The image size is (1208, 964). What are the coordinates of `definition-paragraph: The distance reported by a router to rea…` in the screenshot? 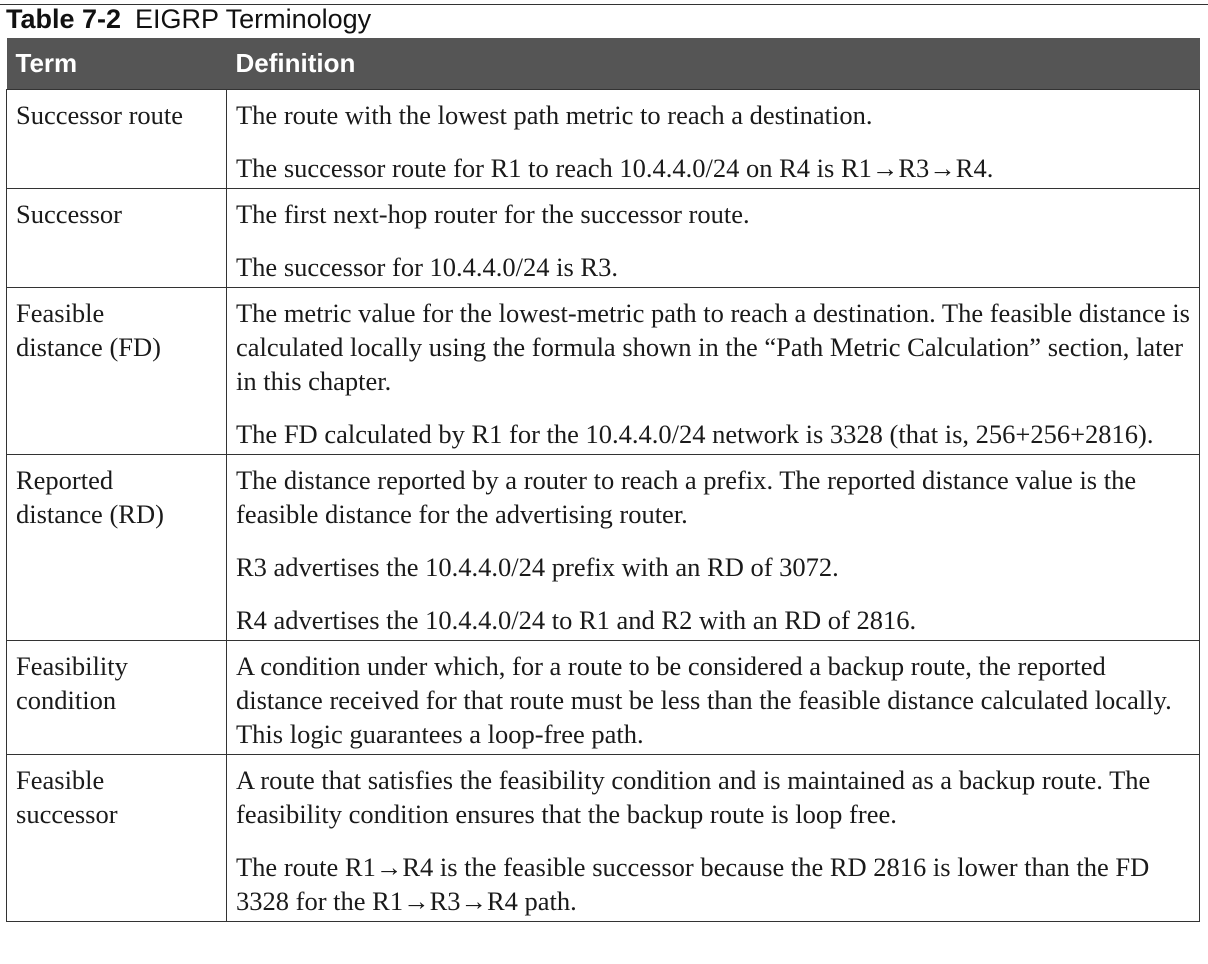 It's located at (686, 496).